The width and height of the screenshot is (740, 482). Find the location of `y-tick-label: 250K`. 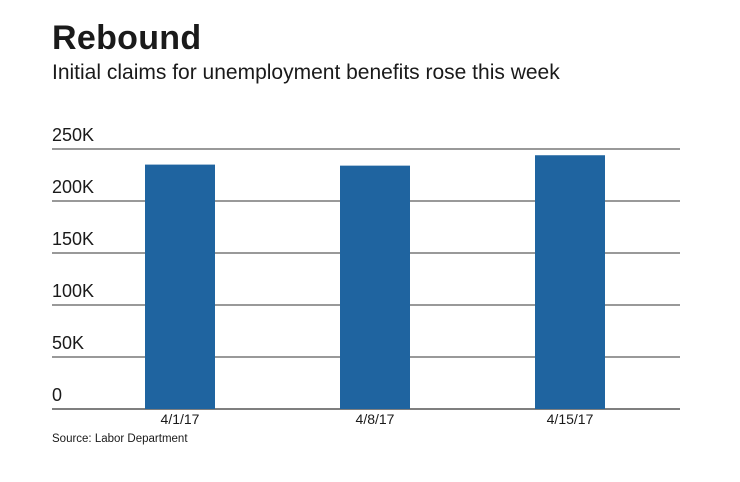

y-tick-label: 250K is located at coordinates (73, 135).